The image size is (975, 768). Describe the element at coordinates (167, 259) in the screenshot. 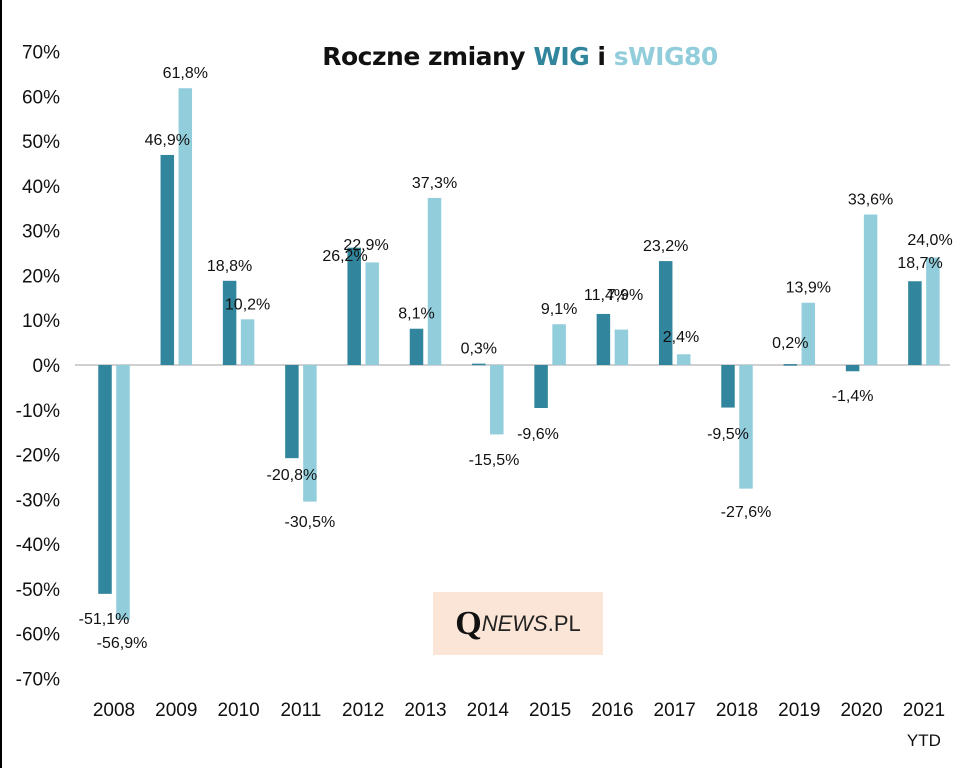

I see `bar-wig-2009` at that location.